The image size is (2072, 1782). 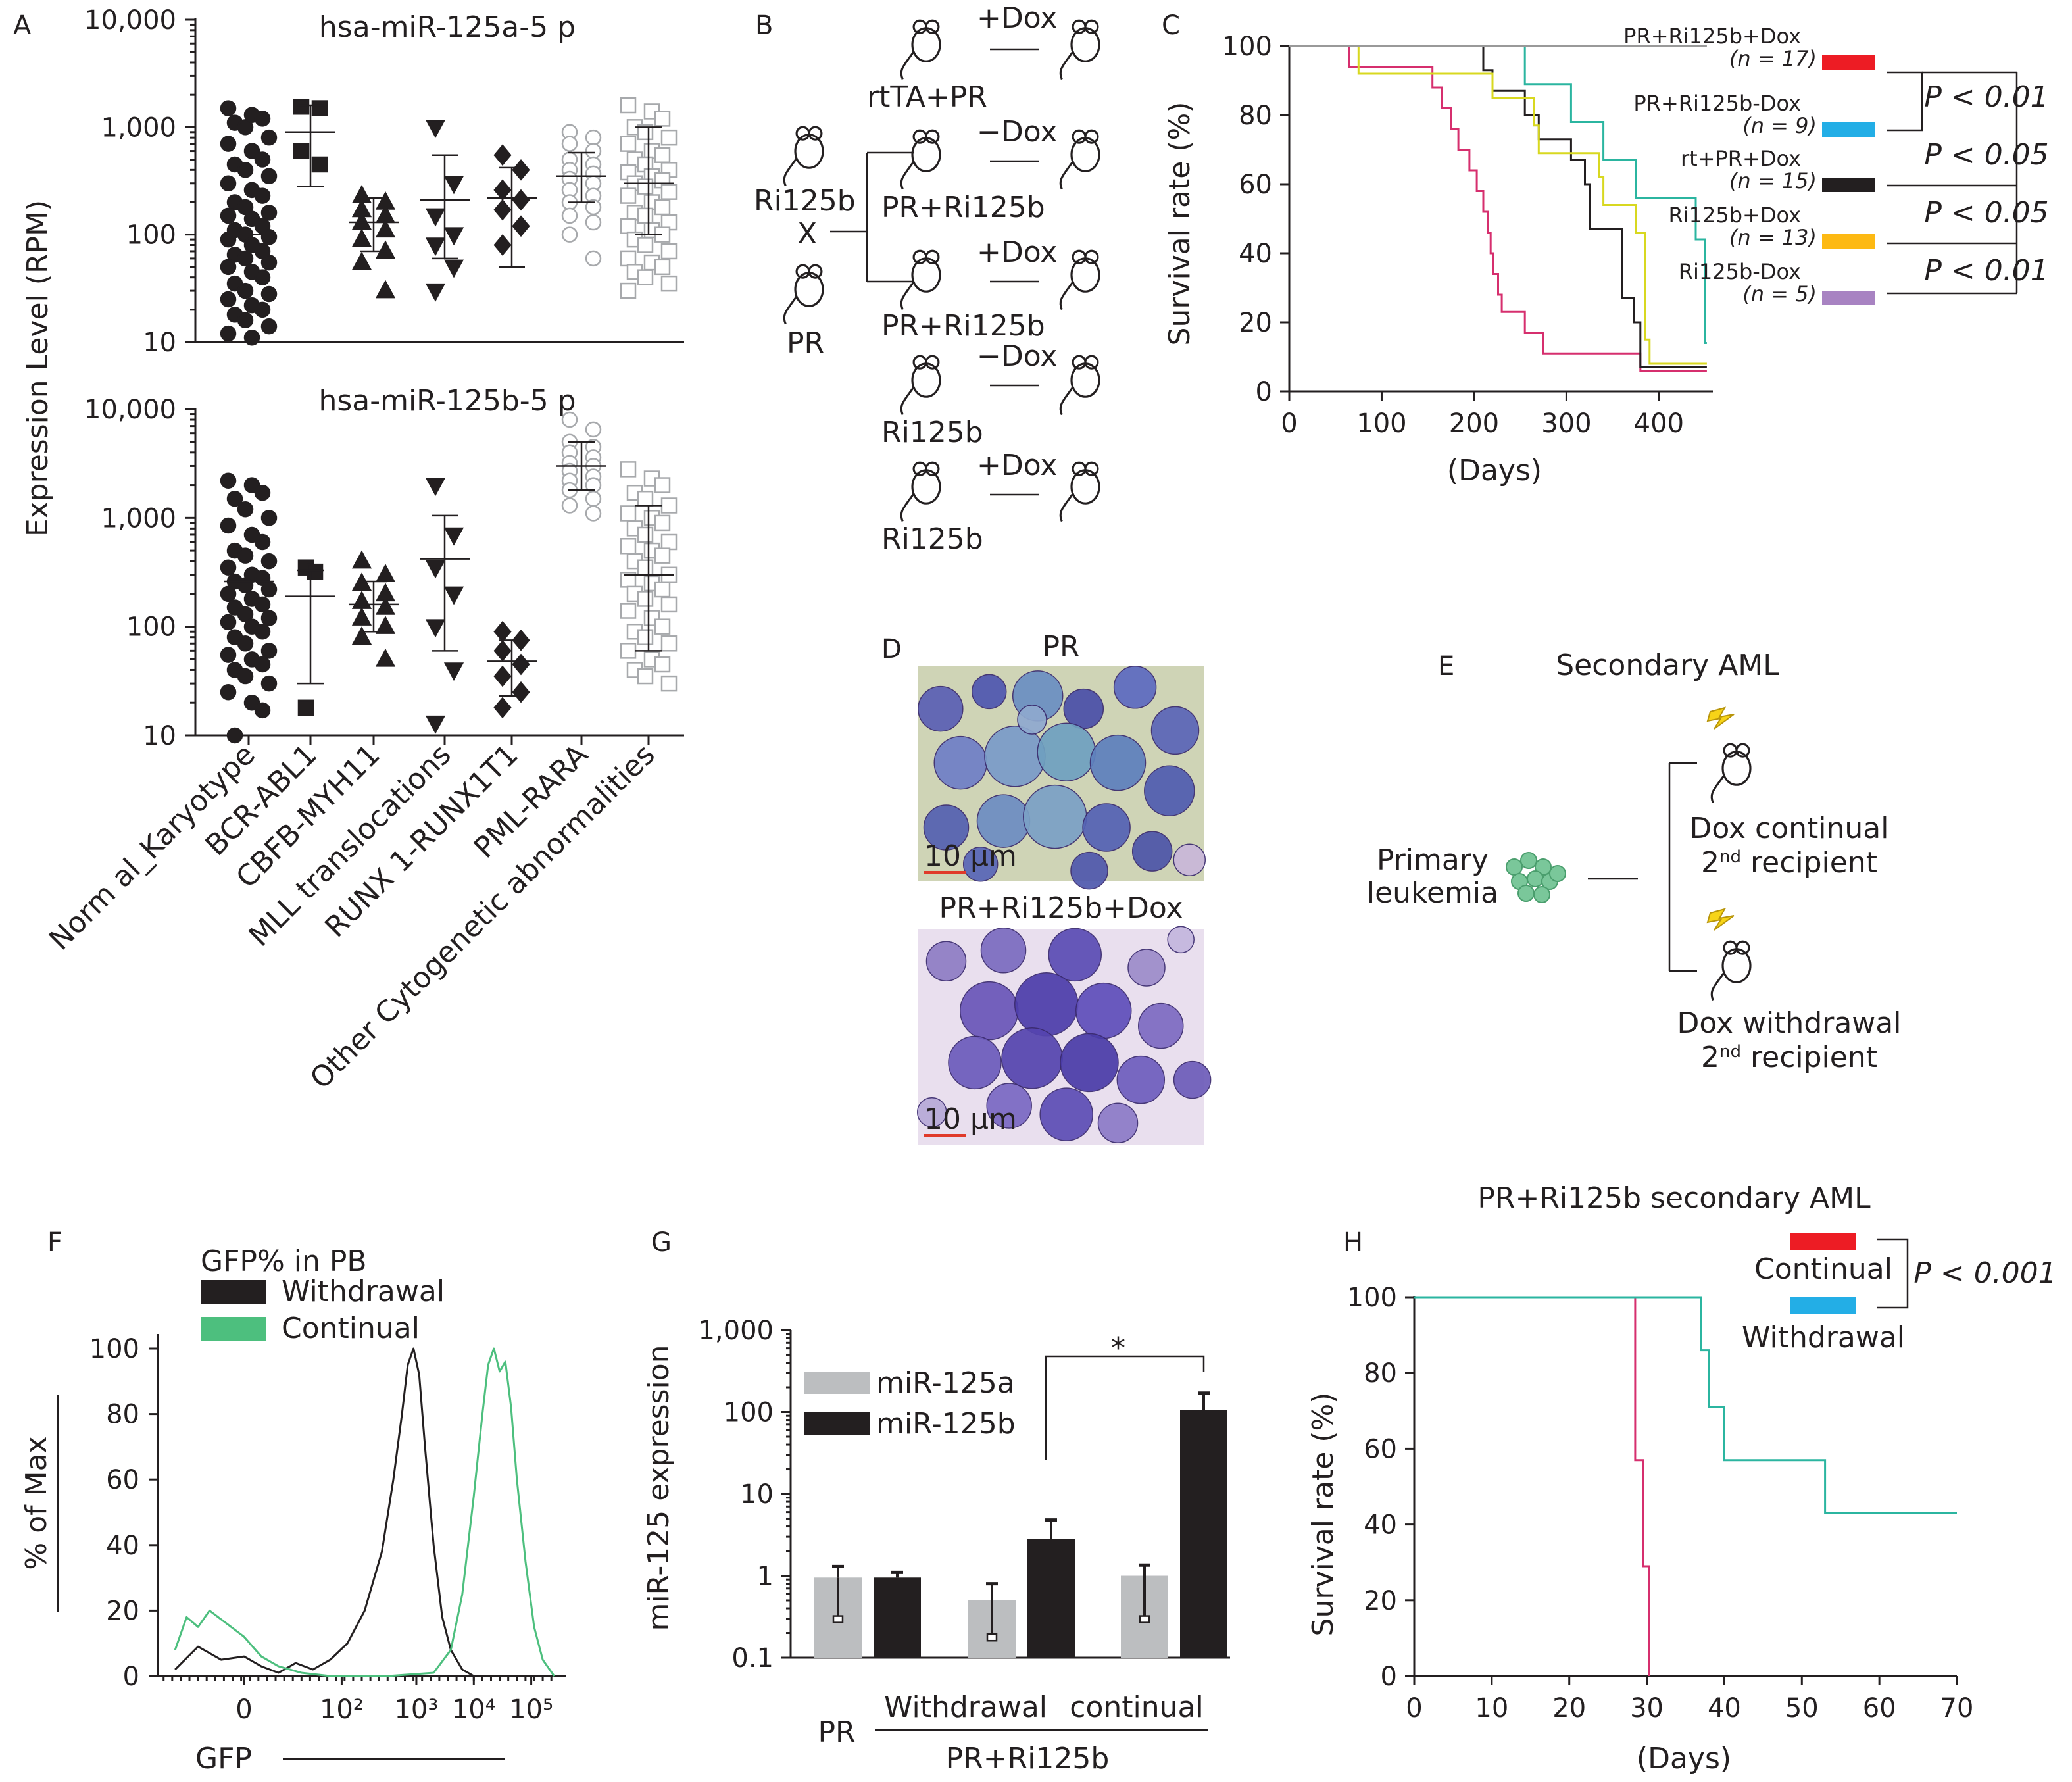 I want to click on x-tick-label: 10, so click(x=1491, y=1708).